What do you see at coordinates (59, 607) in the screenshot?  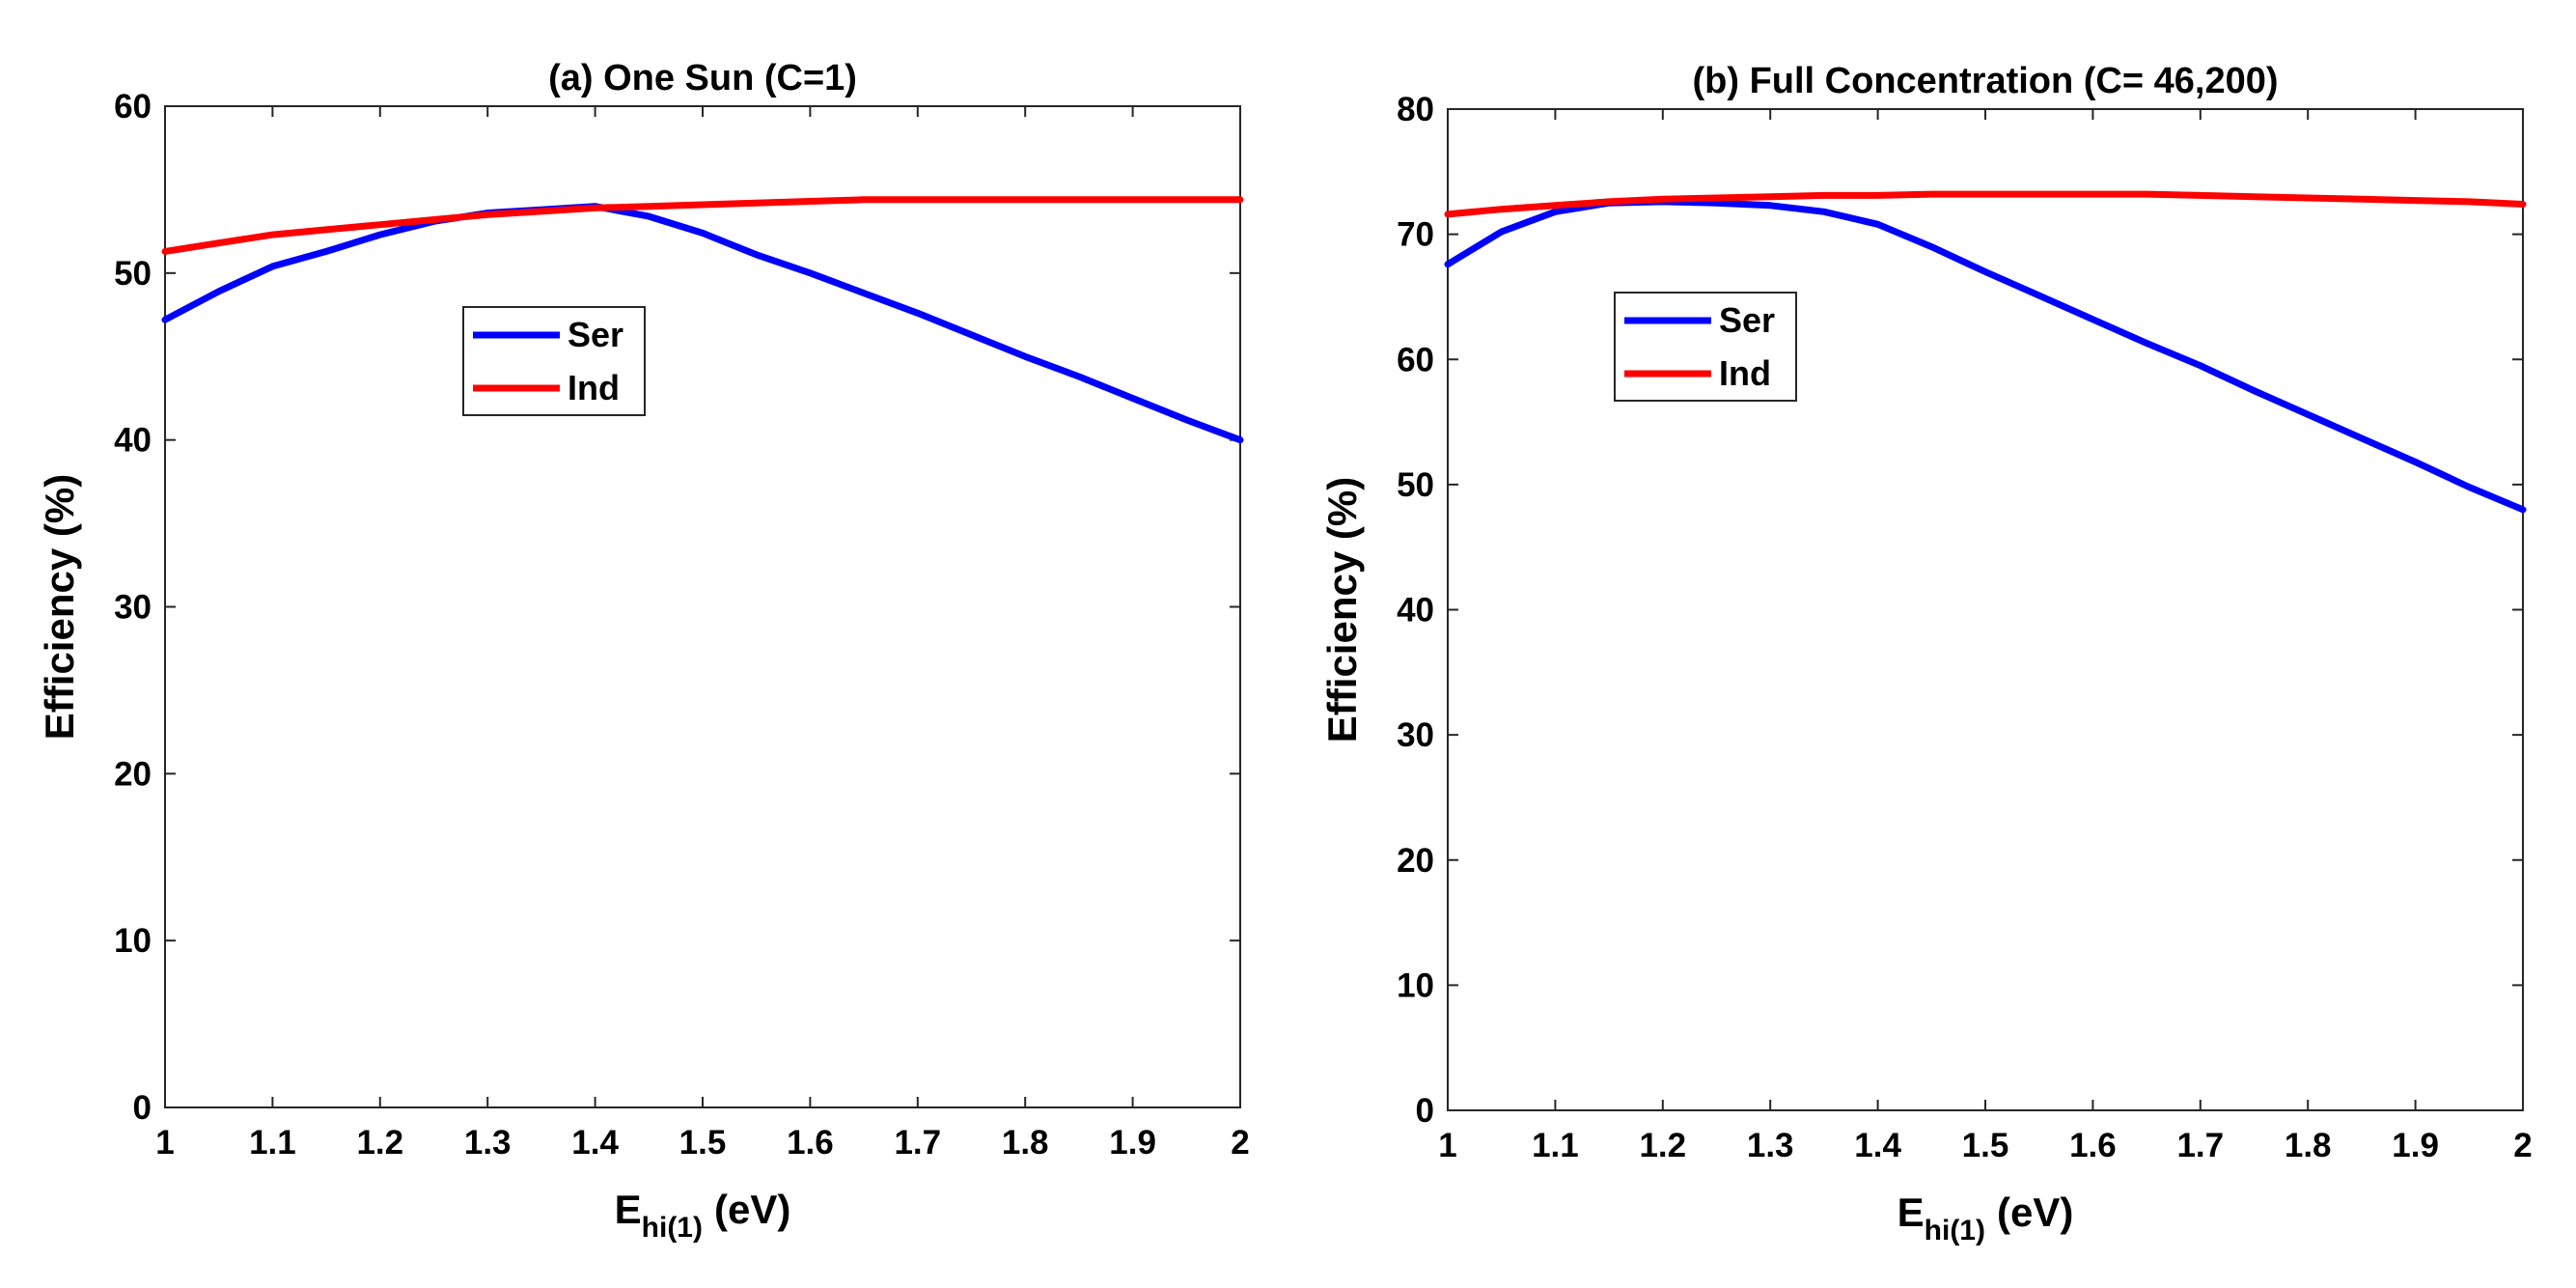 I see `y-axis-label-a: Efficiency (%)` at bounding box center [59, 607].